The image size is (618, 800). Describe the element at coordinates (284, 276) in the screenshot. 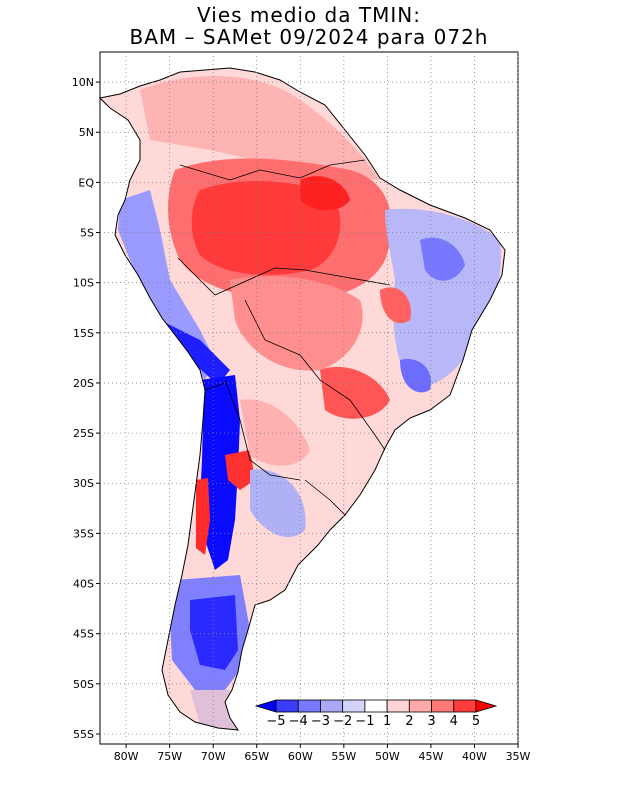

I see `border-central` at that location.